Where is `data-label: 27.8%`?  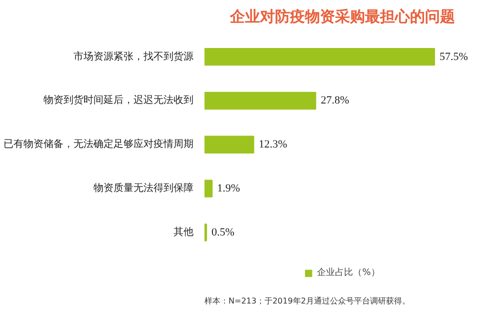 data-label: 27.8% is located at coordinates (335, 100).